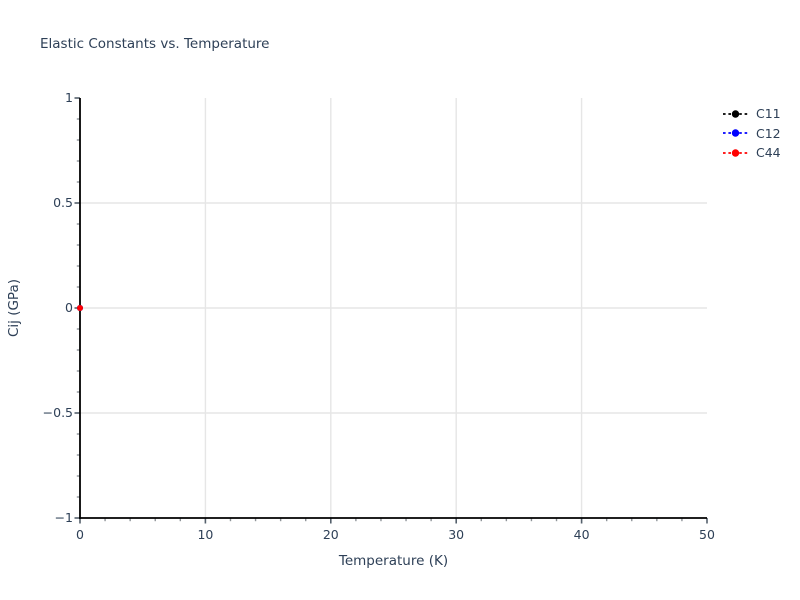  I want to click on x-tick-label: 20, so click(330, 534).